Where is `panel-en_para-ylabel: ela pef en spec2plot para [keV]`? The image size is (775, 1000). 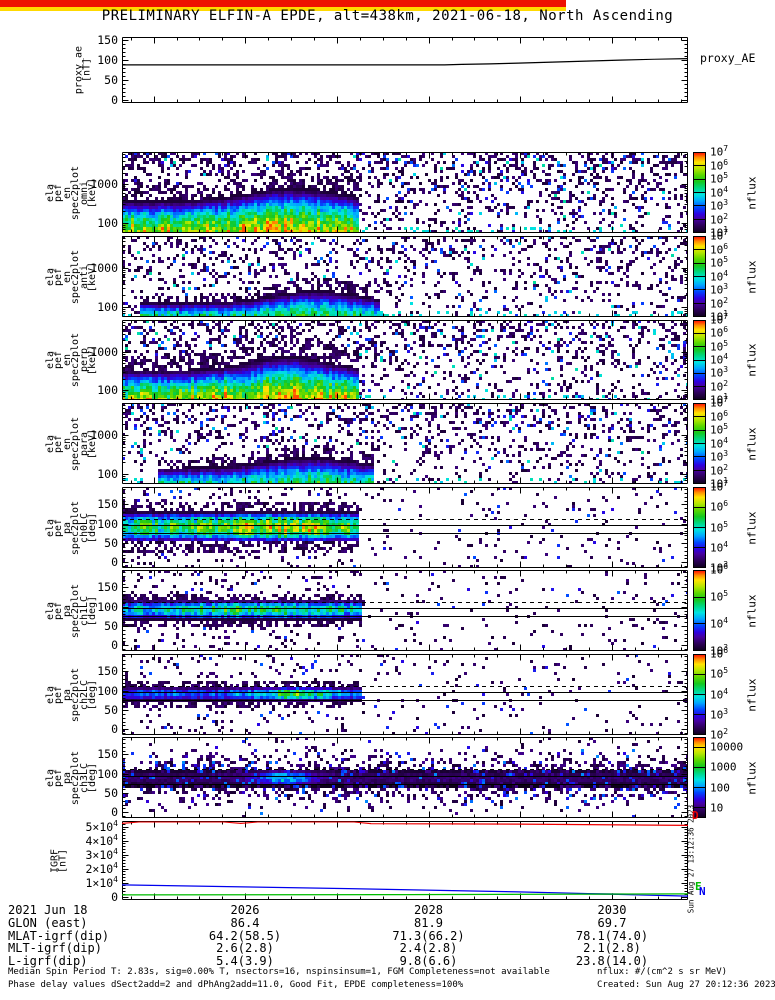
panel-en_para-ylabel: ela pef en spec2plot para [keV] is located at coordinates (71, 443).